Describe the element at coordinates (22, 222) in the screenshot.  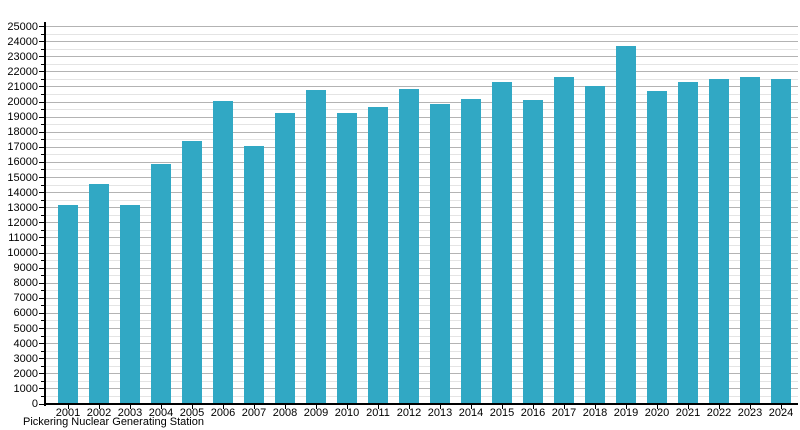
I see `y-tick-label: 12000` at that location.